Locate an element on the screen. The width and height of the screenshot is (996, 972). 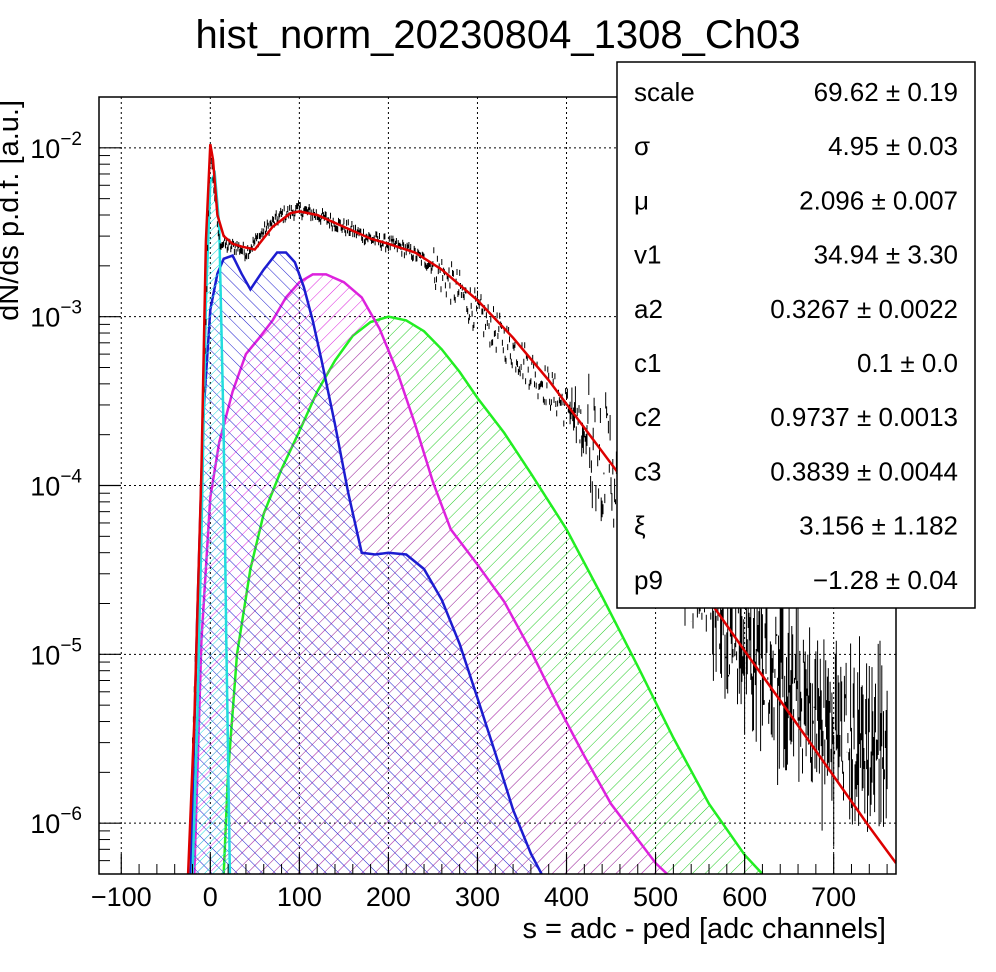
y-tick-label: 10⁻² is located at coordinates (56, 146).